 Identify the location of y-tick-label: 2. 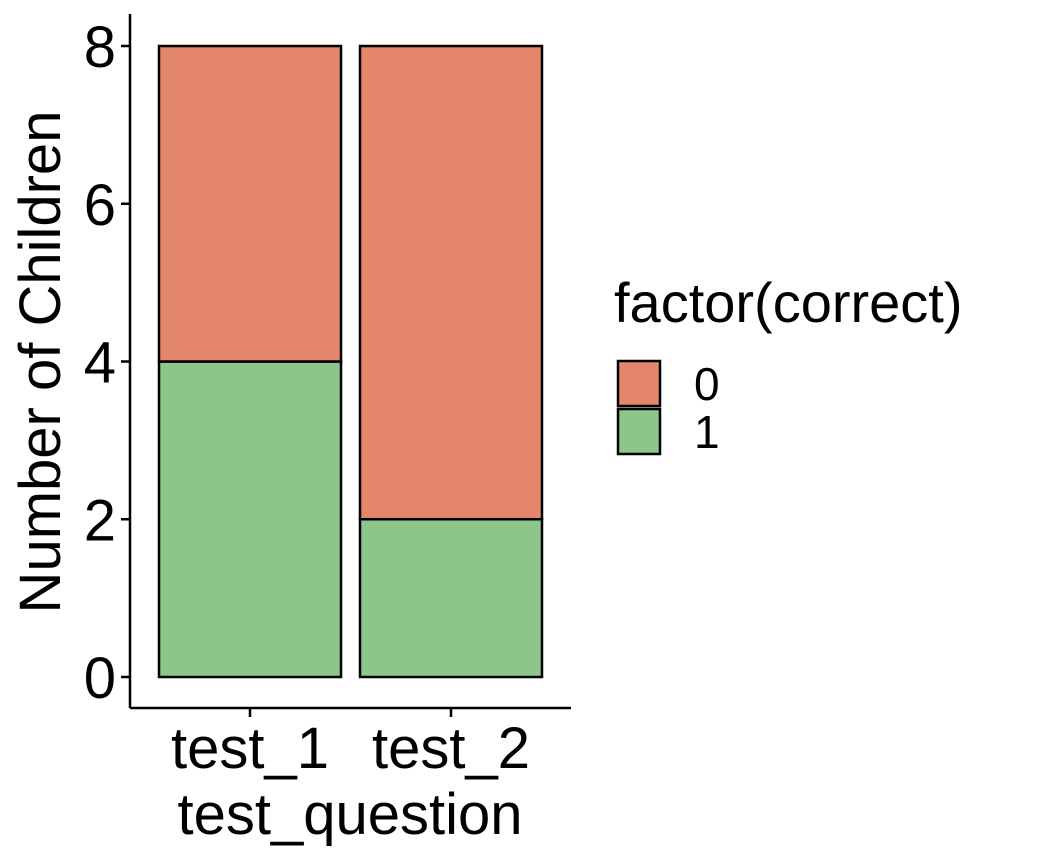
(100, 520).